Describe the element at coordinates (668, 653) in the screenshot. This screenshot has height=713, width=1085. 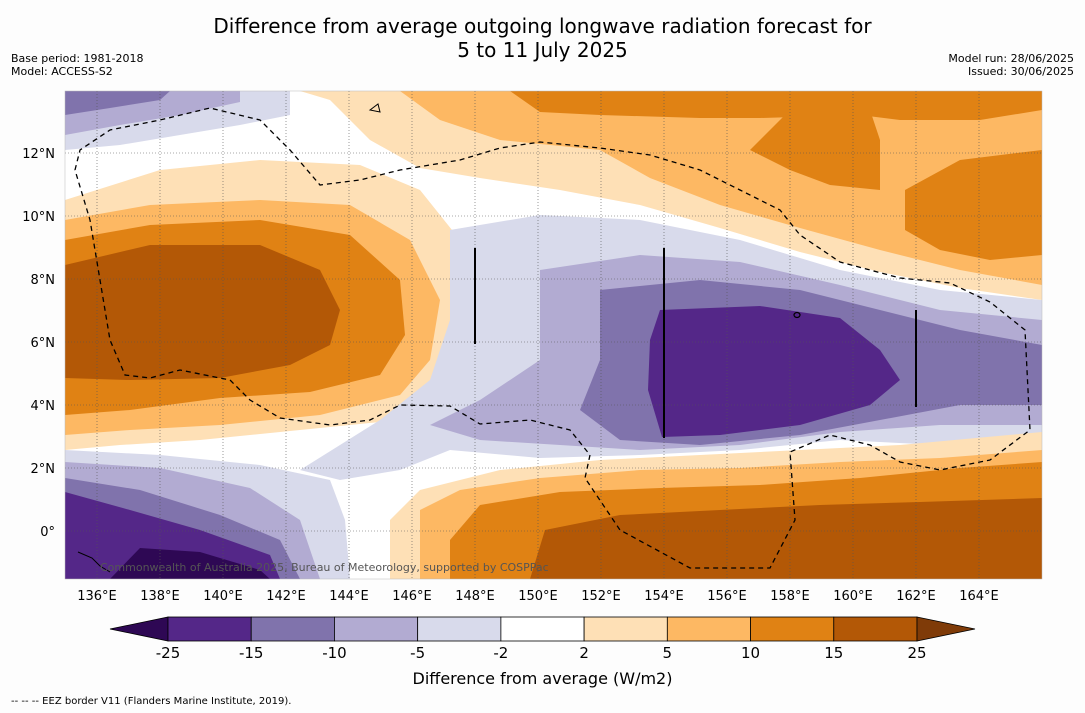
I see `colorbar-tick-label: 5` at that location.